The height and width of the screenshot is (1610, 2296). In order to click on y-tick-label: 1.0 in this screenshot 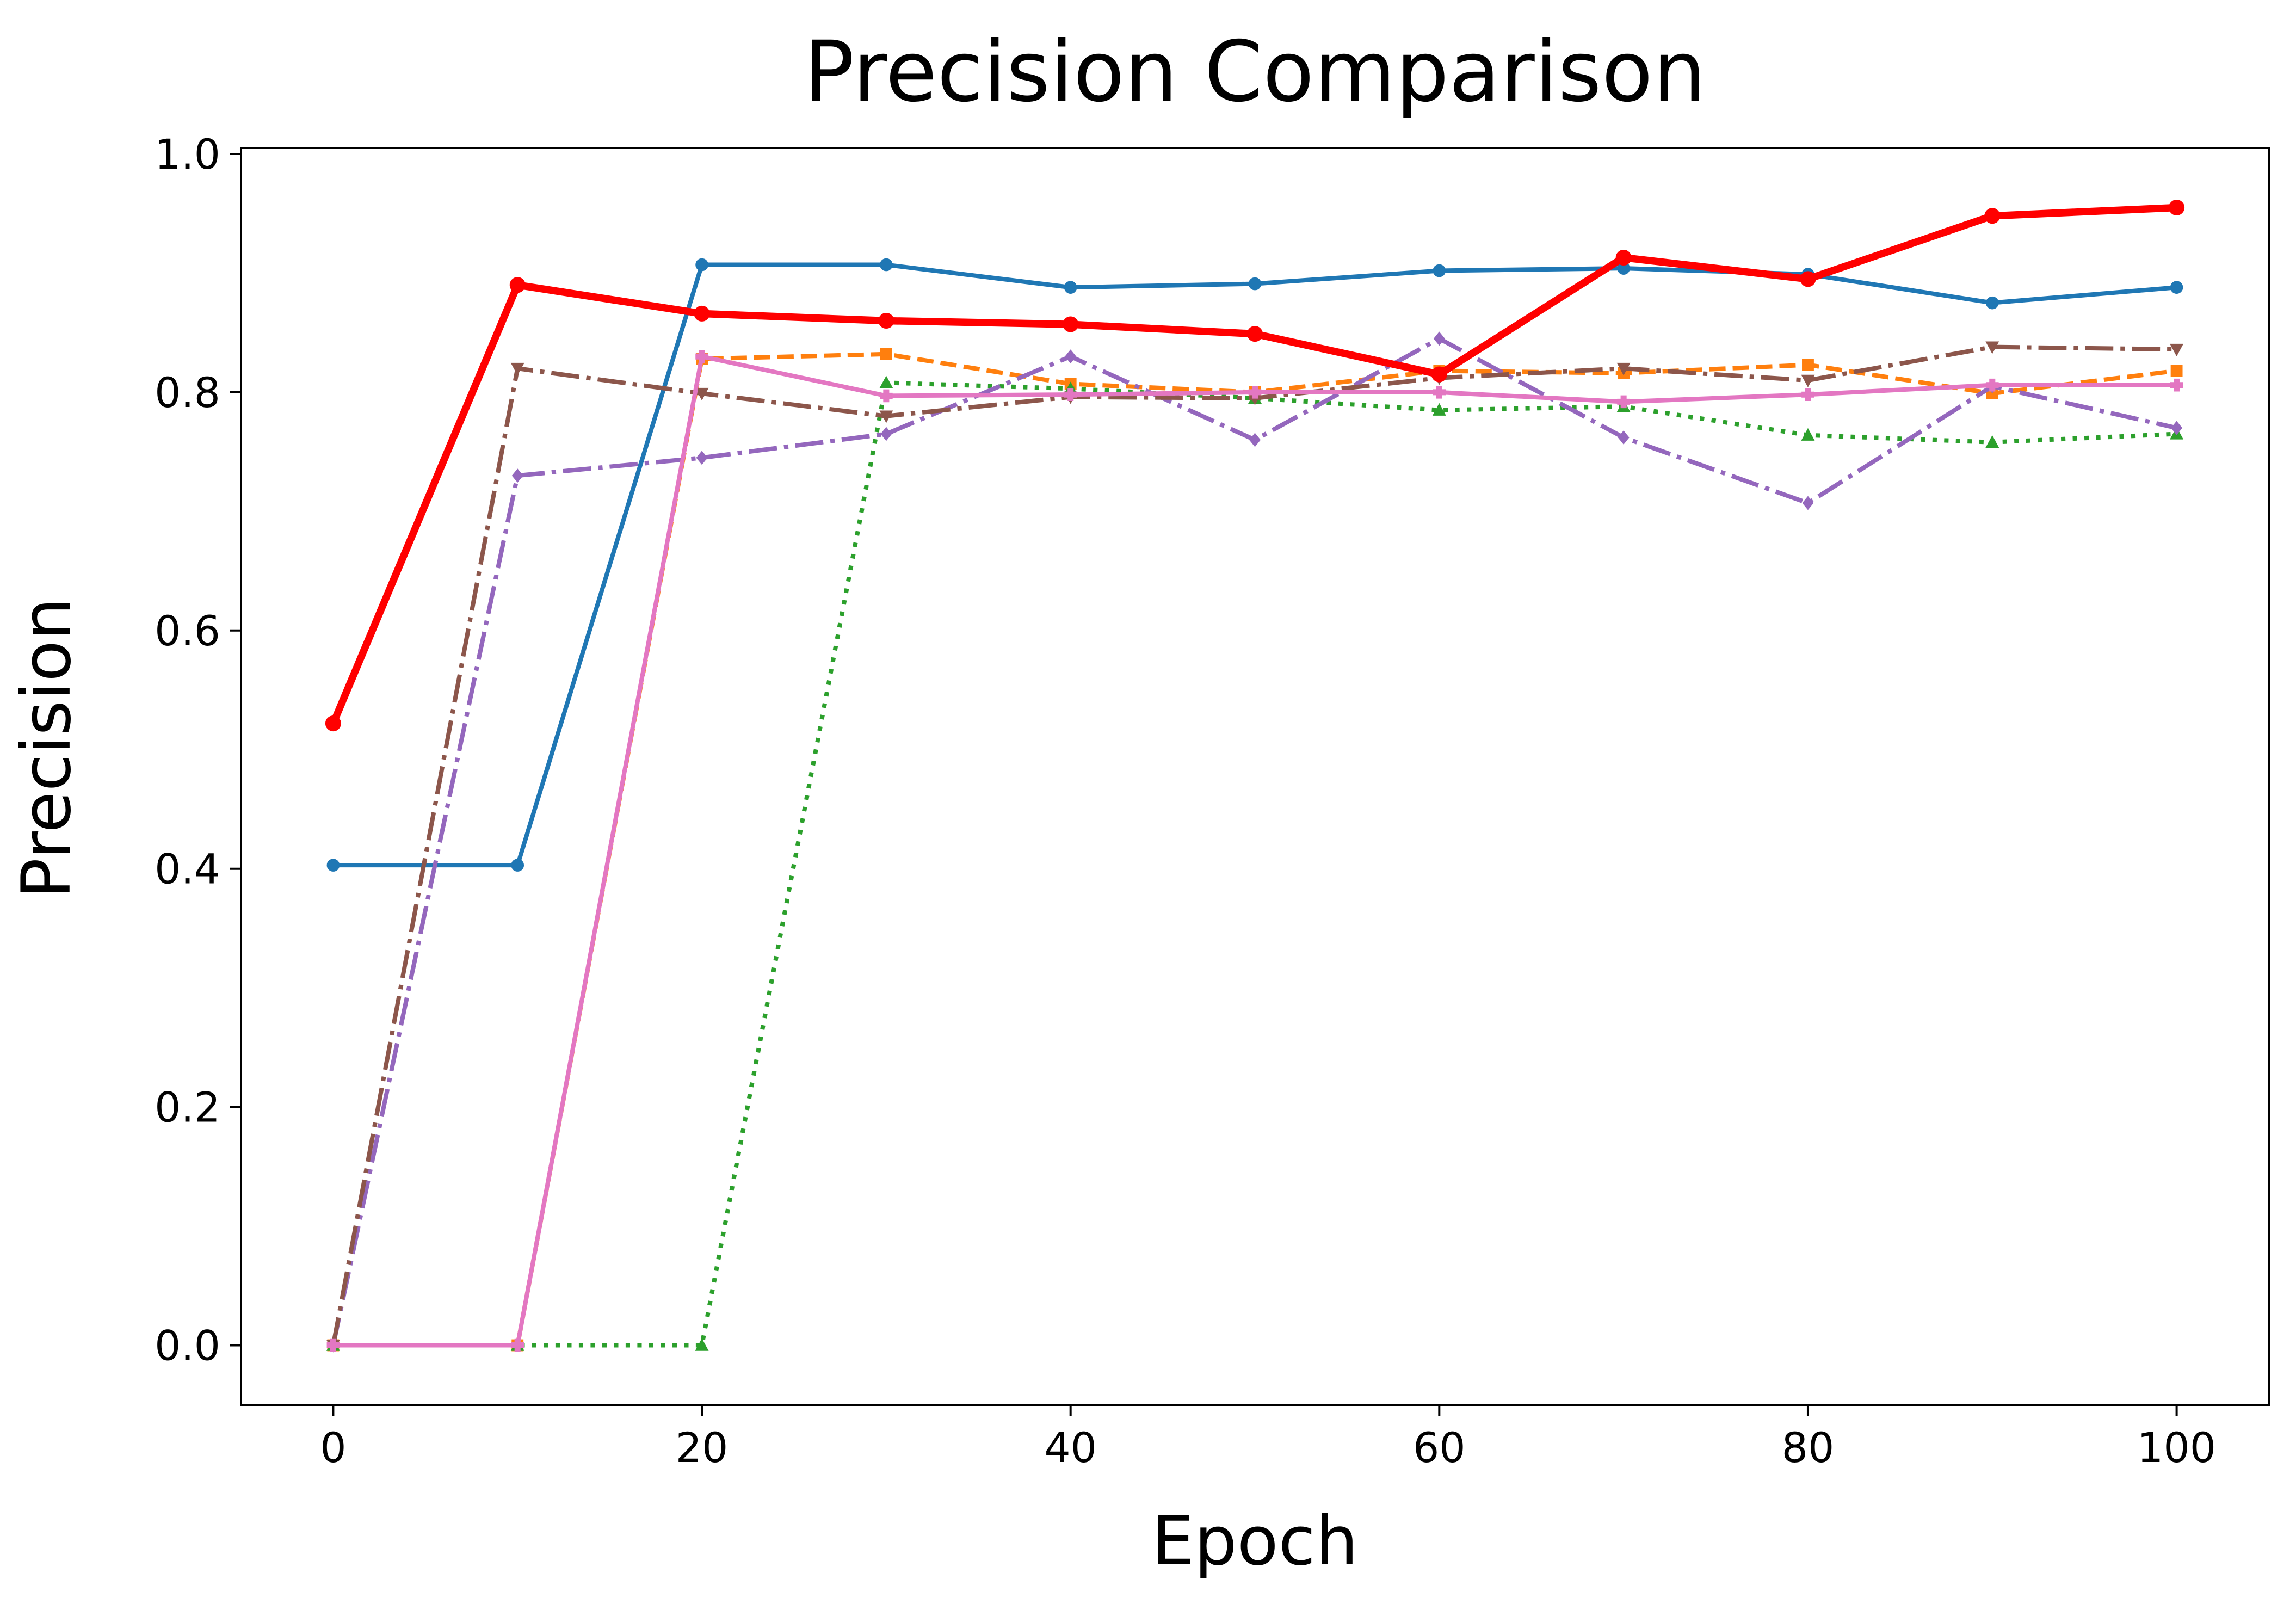, I will do `click(187, 154)`.